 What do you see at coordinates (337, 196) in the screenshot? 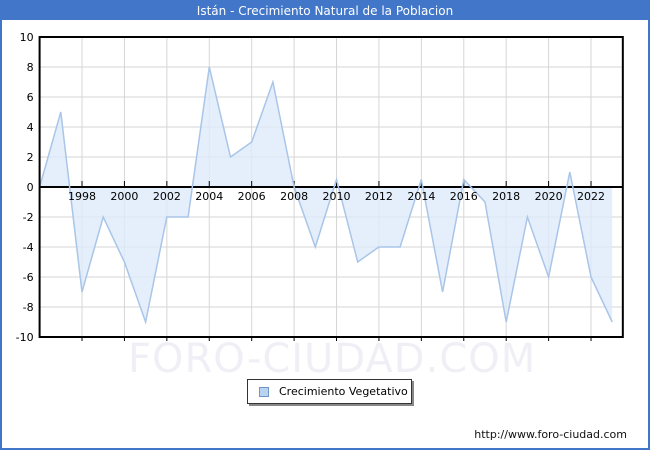
I see `x-tick-label: 2010` at bounding box center [337, 196].